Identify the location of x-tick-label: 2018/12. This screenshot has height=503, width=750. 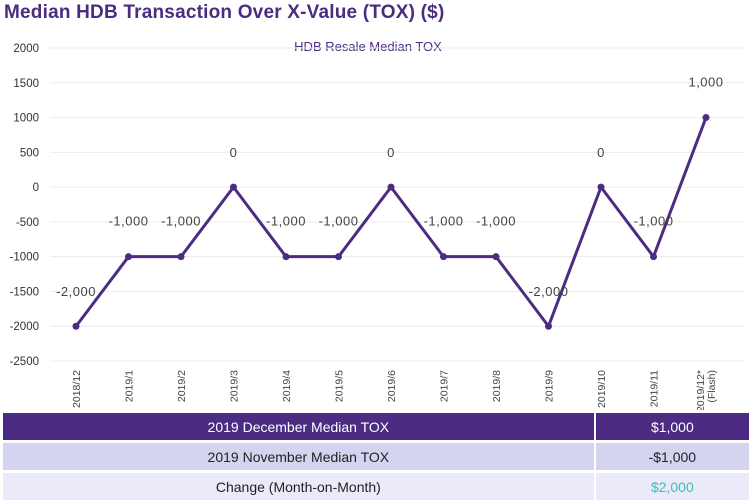
(77, 389).